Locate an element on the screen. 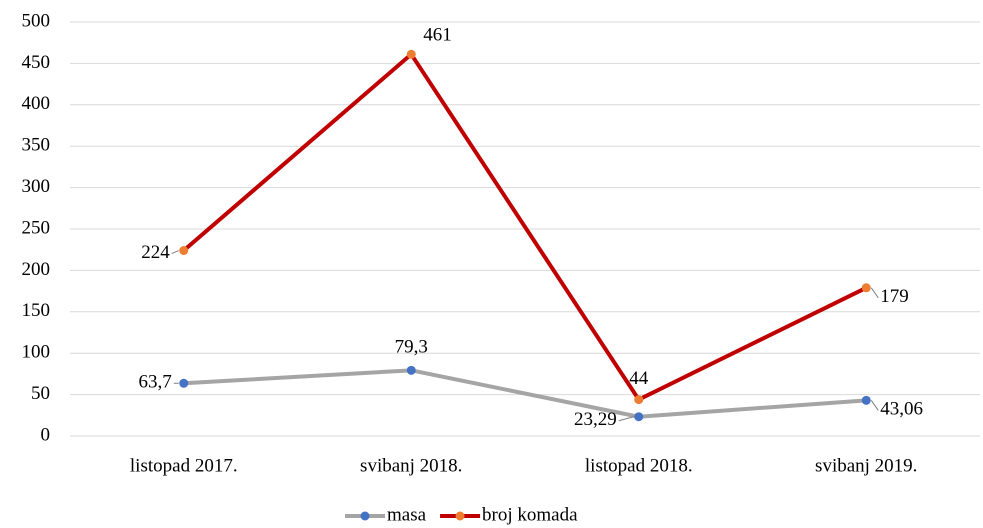 This screenshot has height=528, width=983. x-tick-label: svibanj 2018. is located at coordinates (411, 465).